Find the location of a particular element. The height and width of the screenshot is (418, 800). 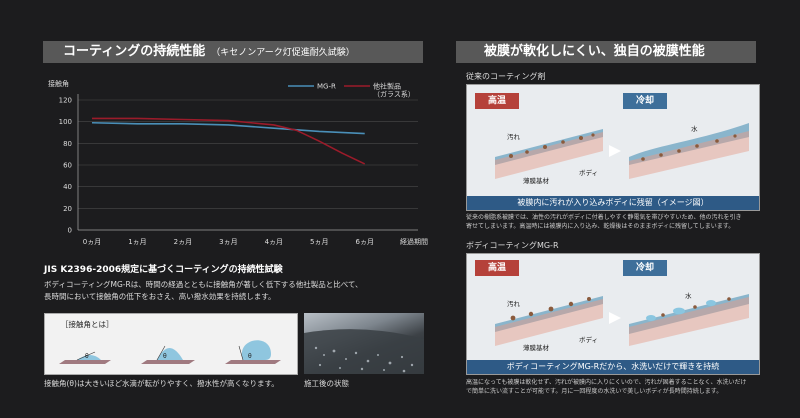

droplet-large-angle: θ is located at coordinates (253, 352).